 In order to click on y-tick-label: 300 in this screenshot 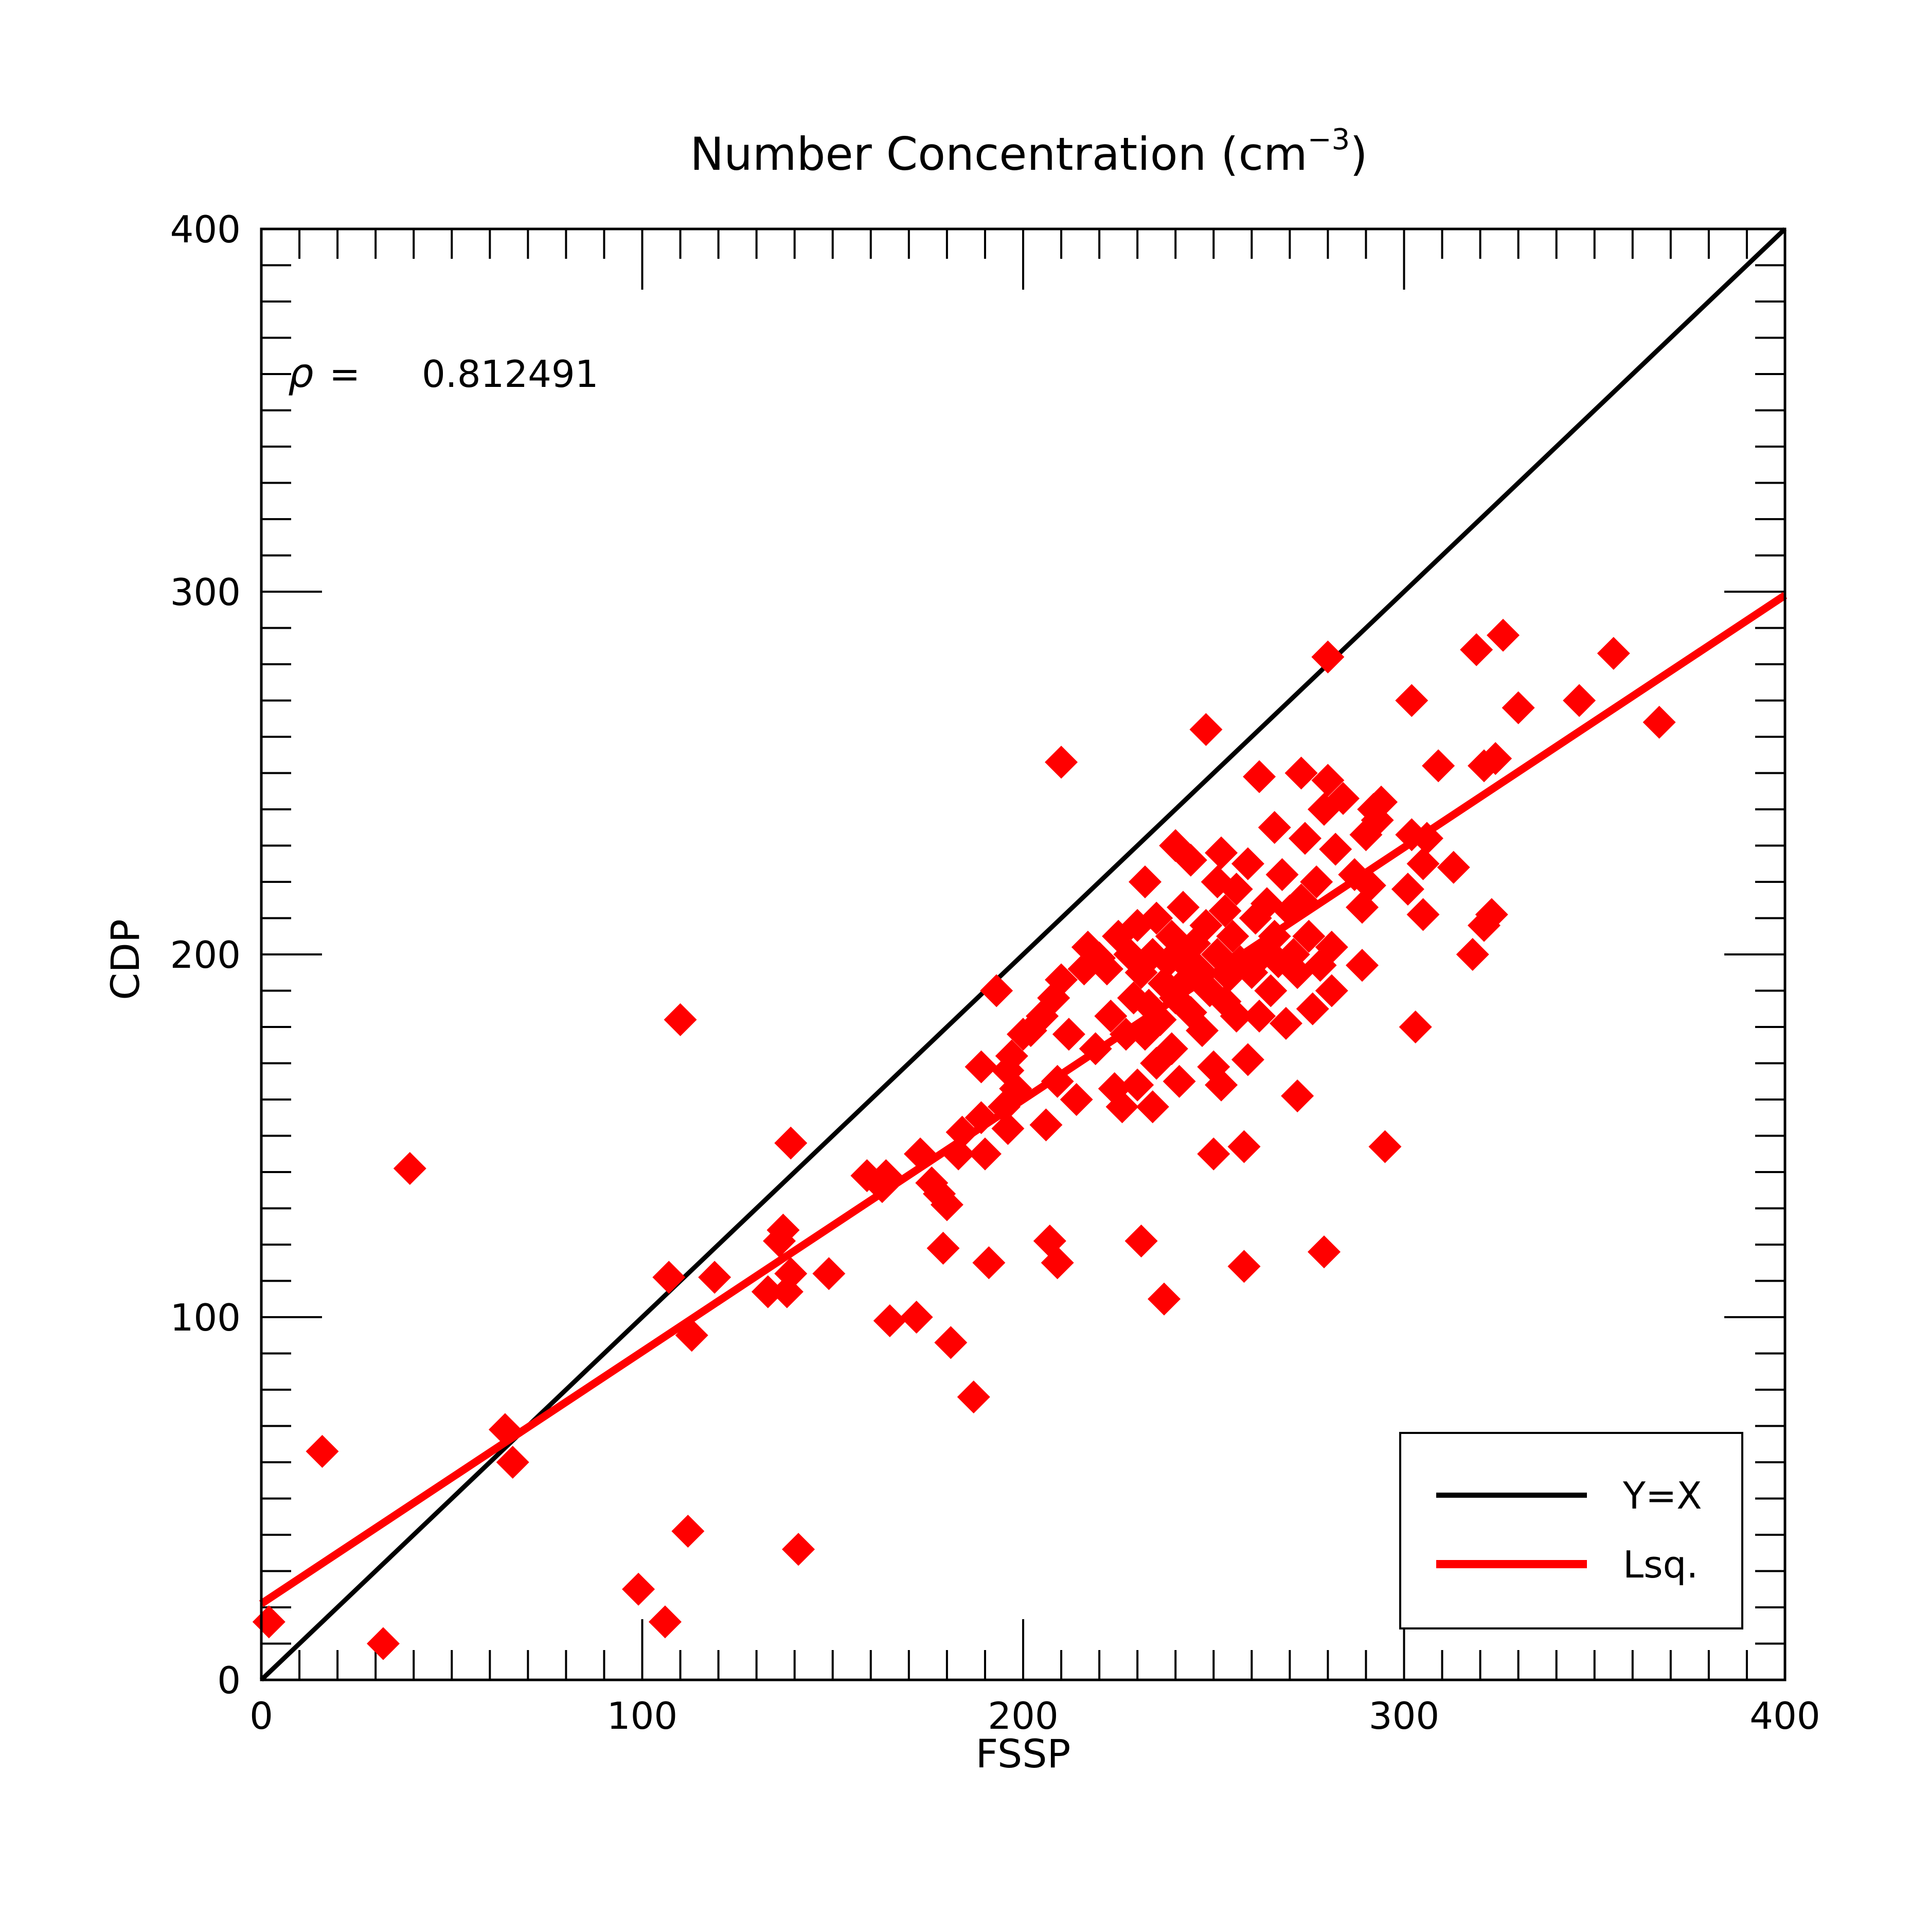, I will do `click(205, 592)`.